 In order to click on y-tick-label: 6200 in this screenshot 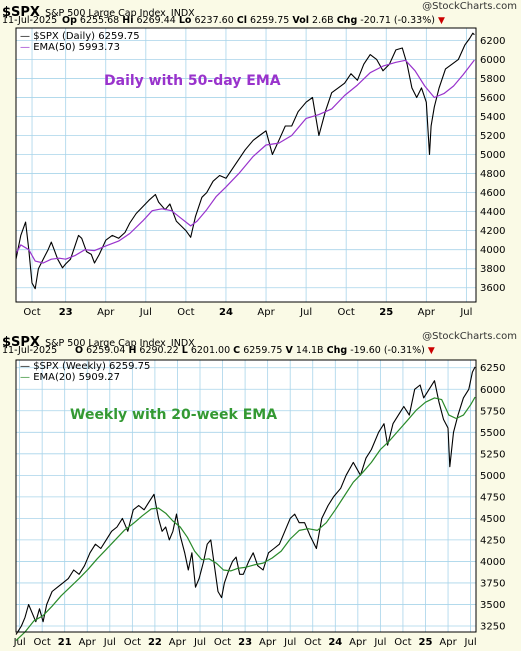, I will do `click(492, 41)`.